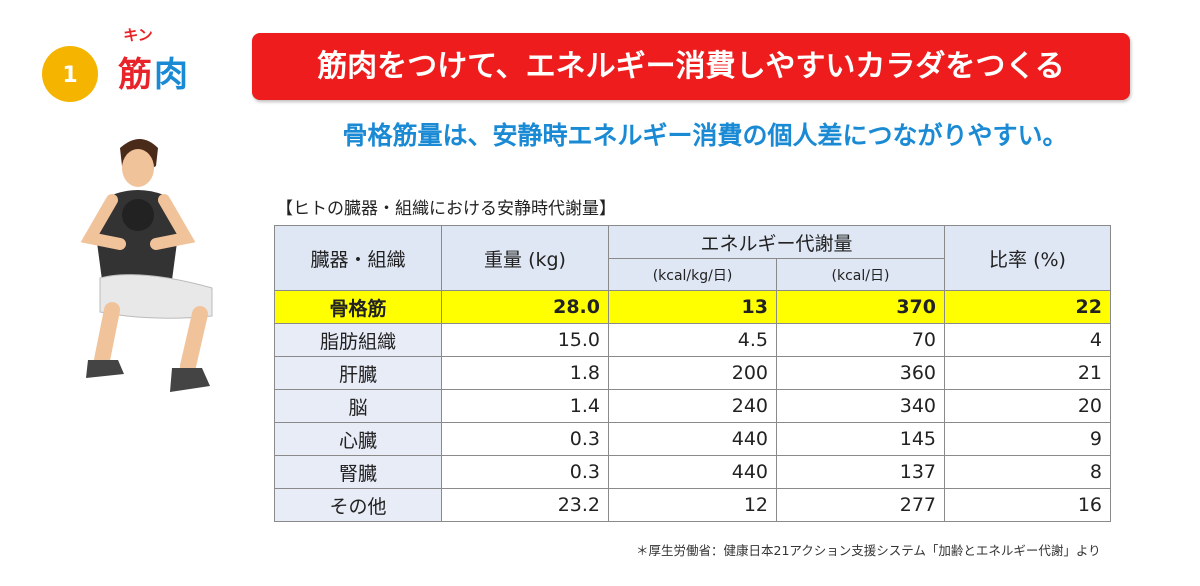 The width and height of the screenshot is (1200, 586). I want to click on organ-cell: 脳, so click(358, 406).